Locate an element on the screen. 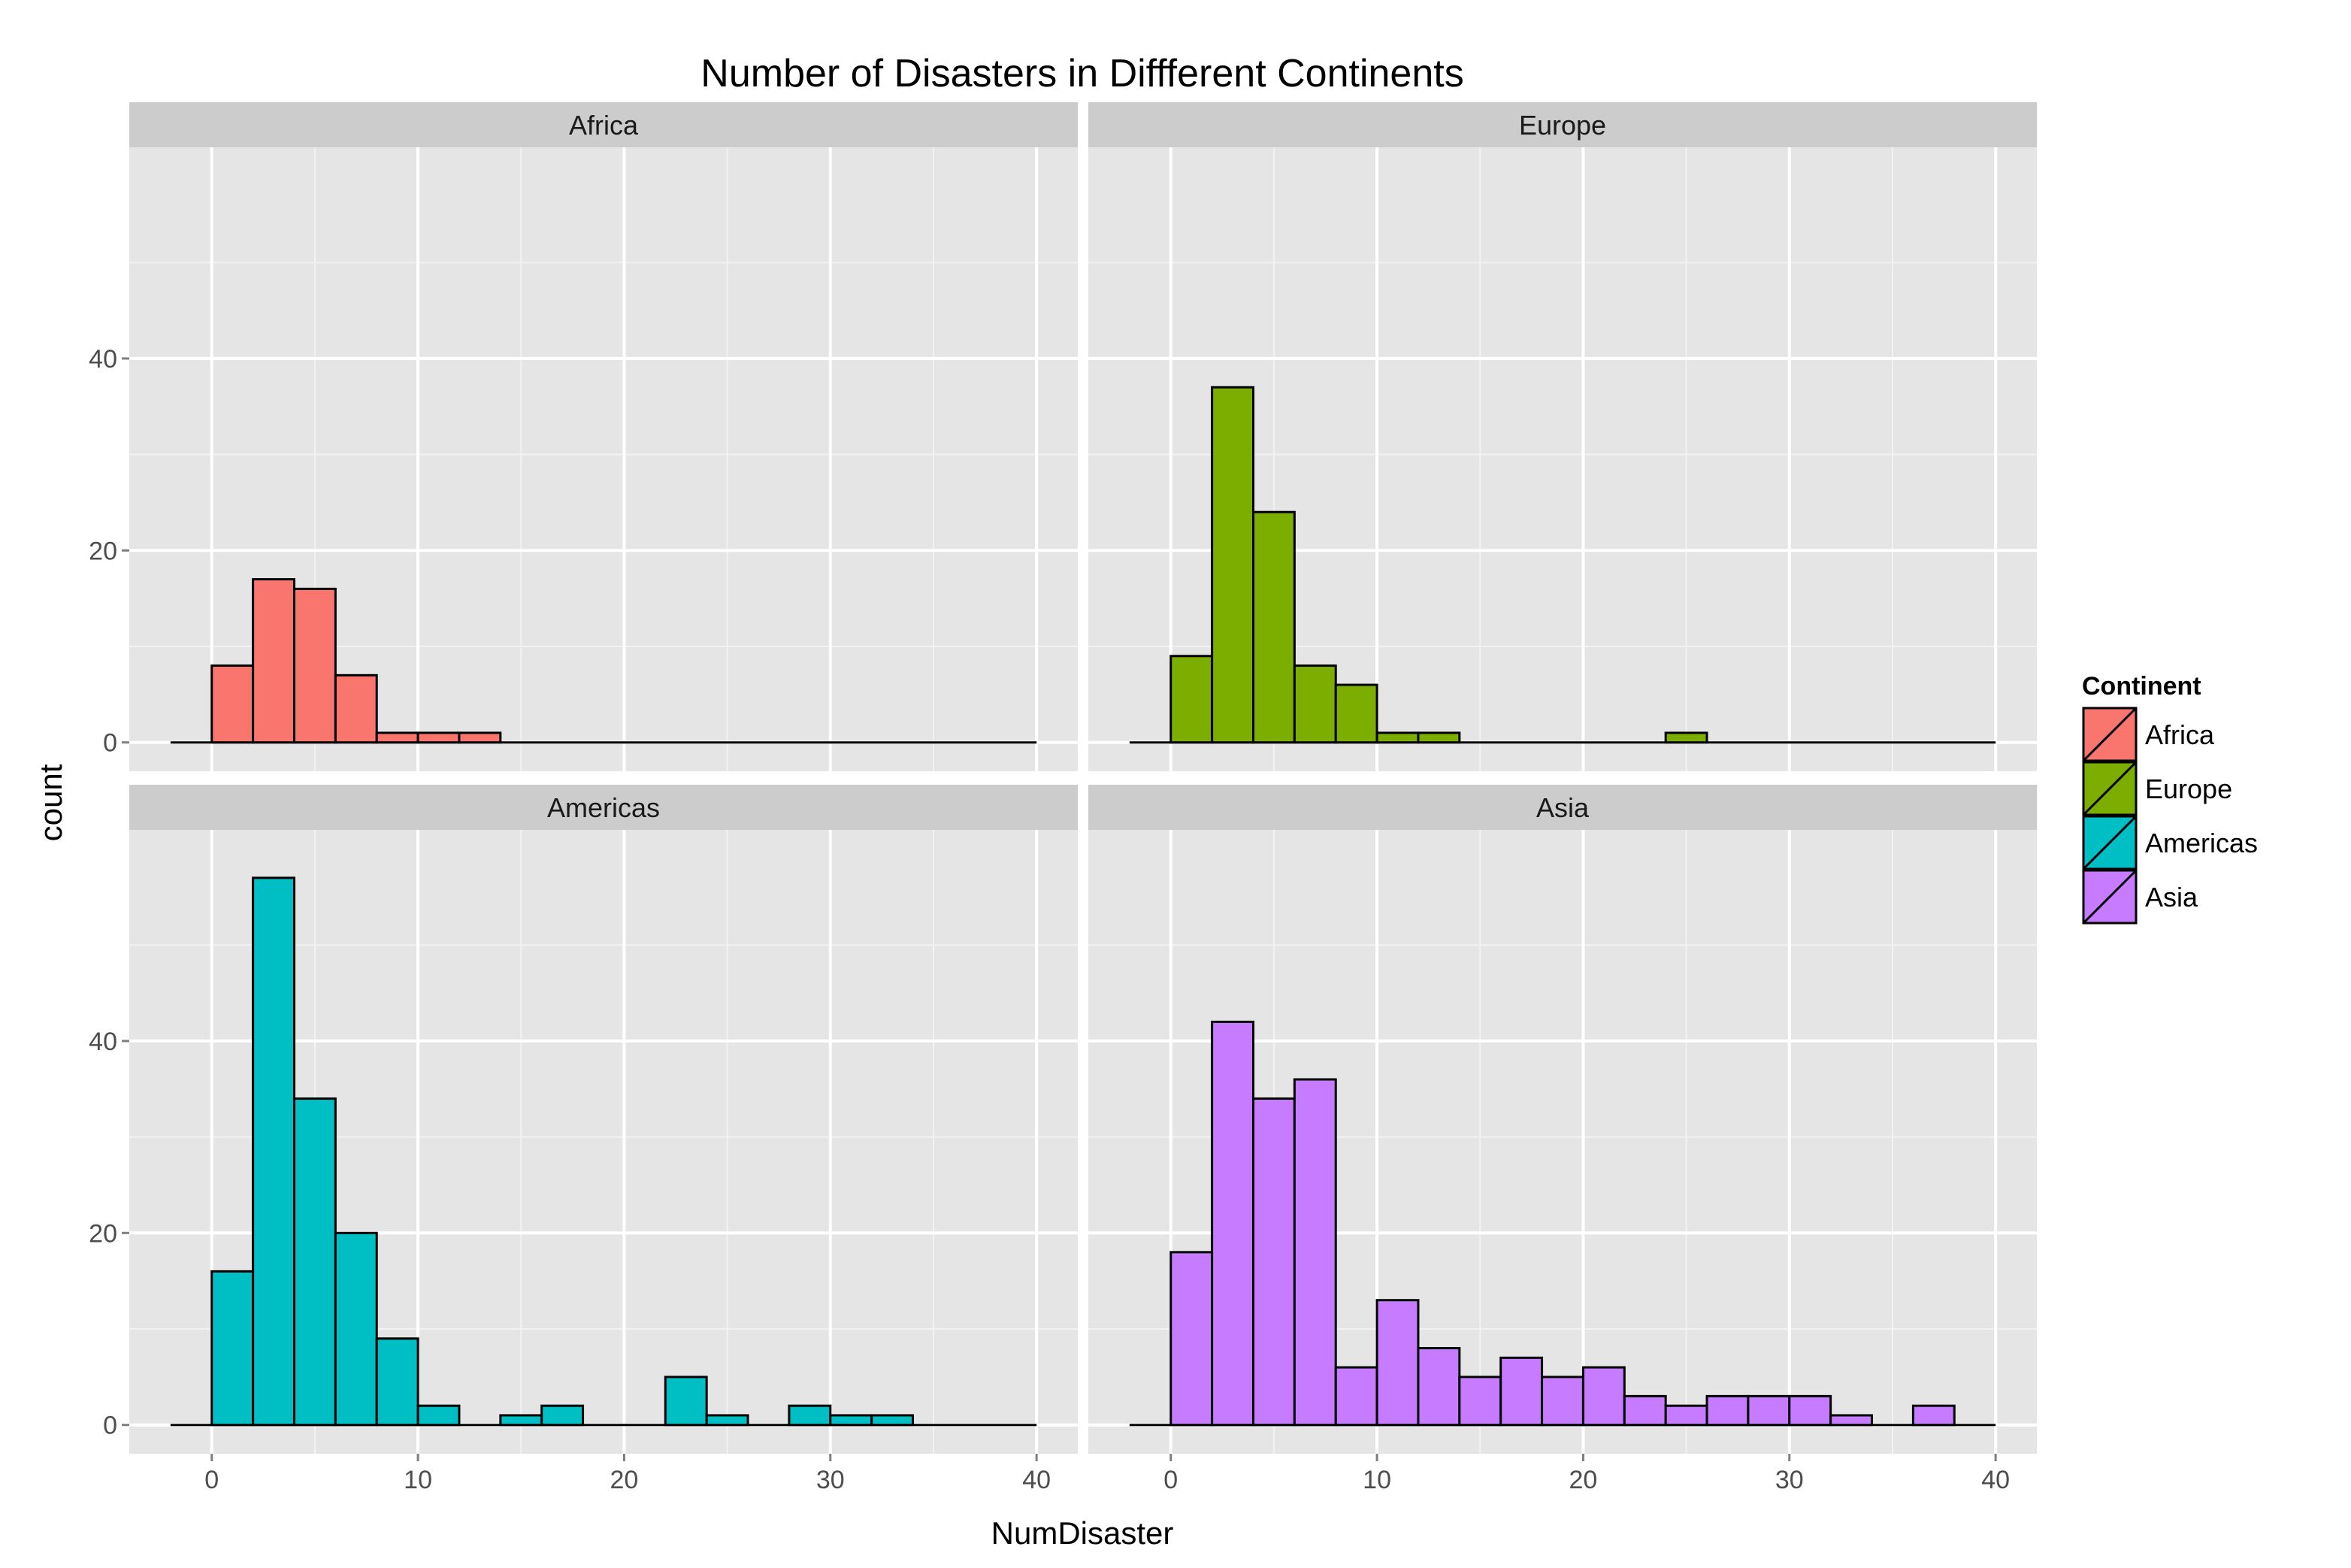 Image resolution: width=2351 pixels, height=1568 pixels. legend-entry-africa: Africa is located at coordinates (2148, 734).